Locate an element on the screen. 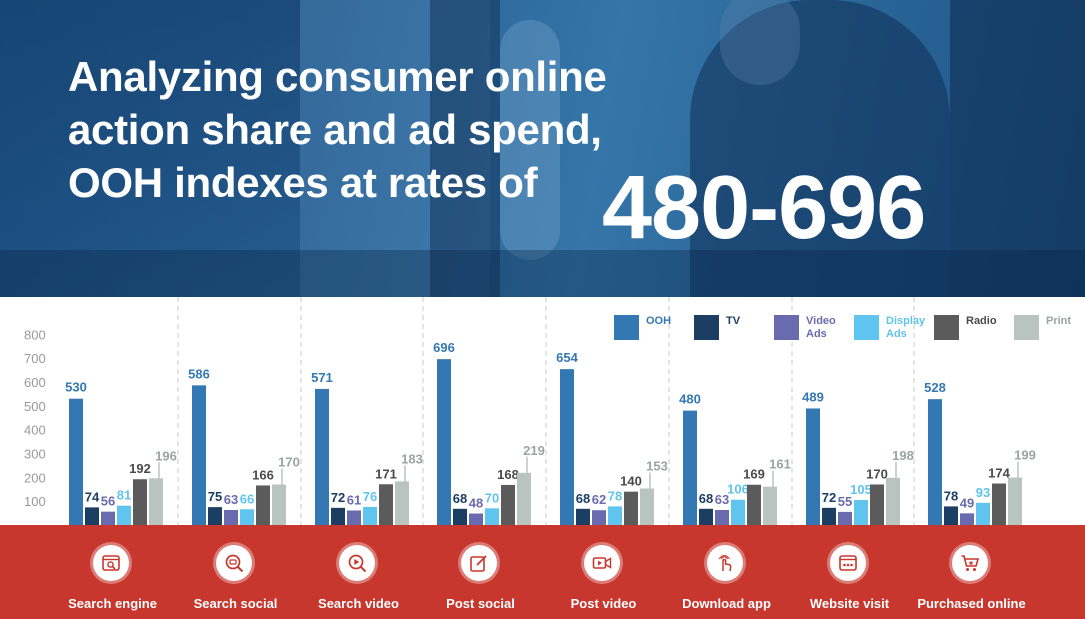 This screenshot has width=1085, height=619. data-label: 586 is located at coordinates (199, 373).